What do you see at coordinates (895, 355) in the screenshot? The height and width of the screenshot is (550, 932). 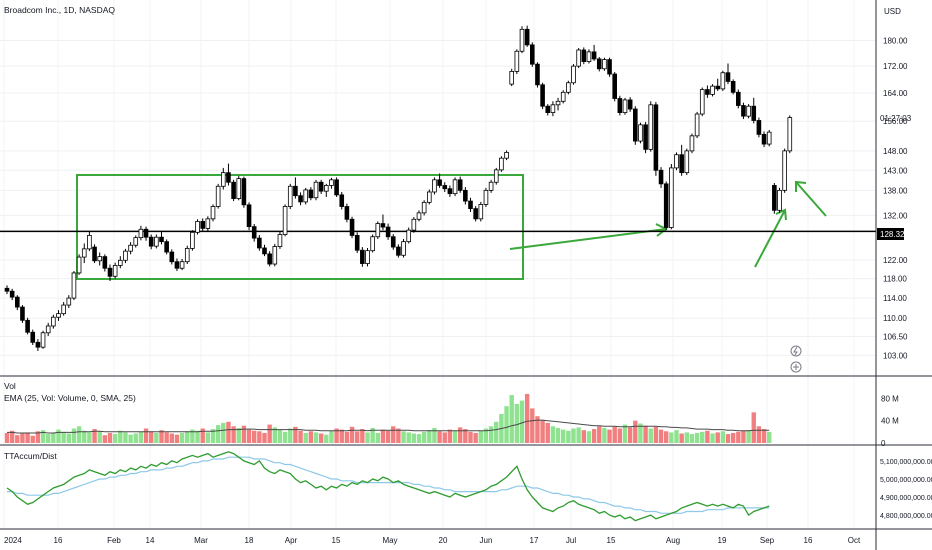 I see `price-tick: 103.00` at bounding box center [895, 355].